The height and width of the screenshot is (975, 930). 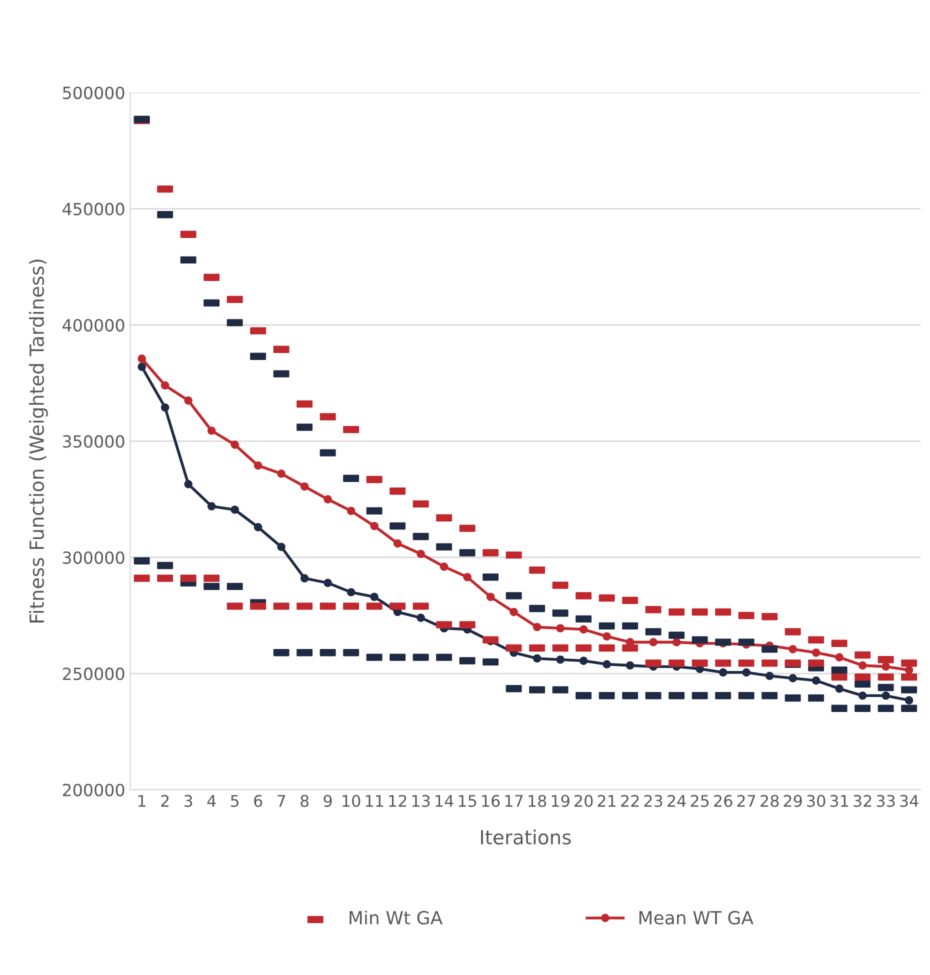 I want to click on x-tick-label: 2, so click(x=165, y=800).